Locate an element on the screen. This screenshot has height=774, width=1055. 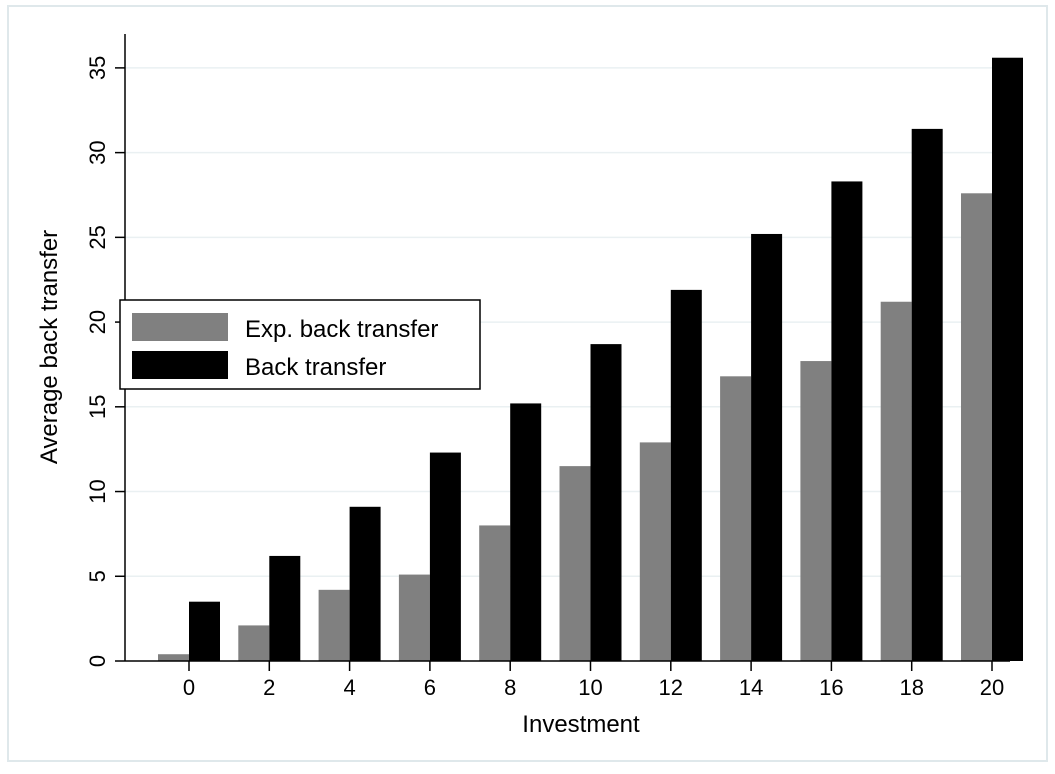
y-tick-label: 5 is located at coordinates (97, 576).